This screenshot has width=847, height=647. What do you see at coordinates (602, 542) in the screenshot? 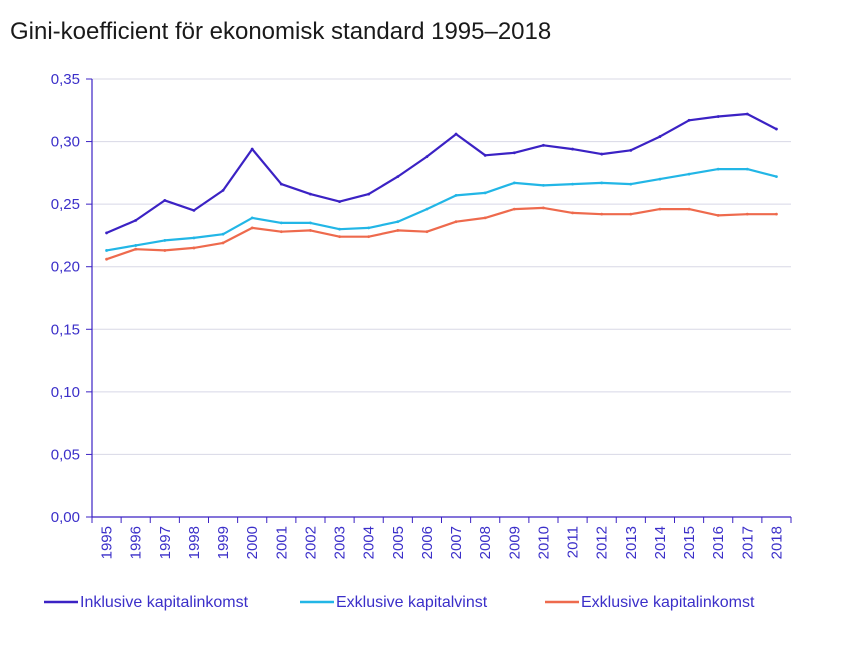
I see `x-tick-label: 2012` at bounding box center [602, 542].